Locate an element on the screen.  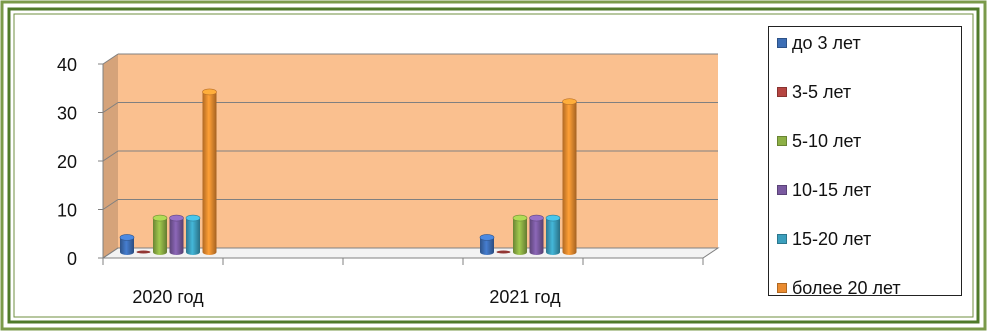
legend-label: 5-10 лет is located at coordinates (827, 140).